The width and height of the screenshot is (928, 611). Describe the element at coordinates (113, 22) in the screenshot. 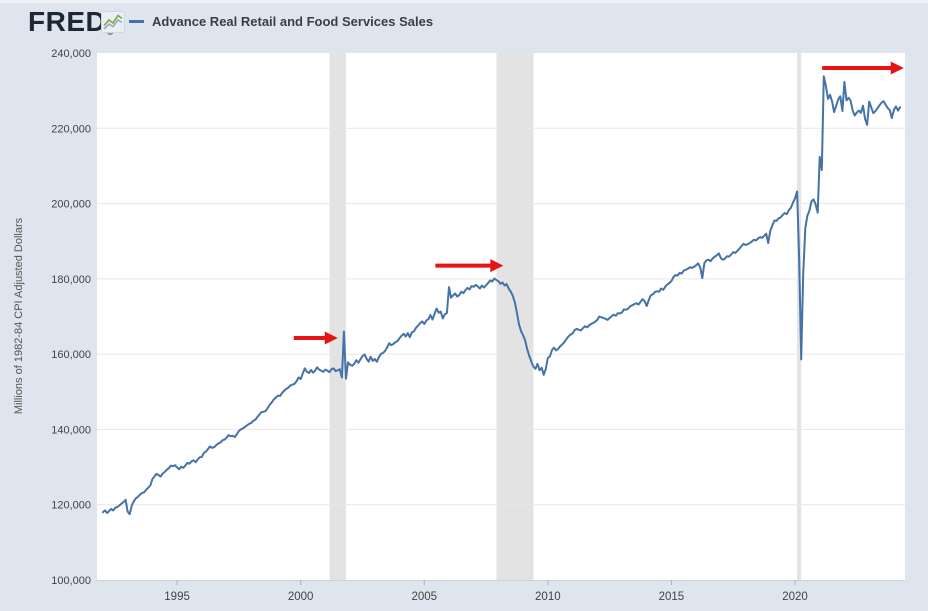

I see `fred-sparkline-icon` at that location.